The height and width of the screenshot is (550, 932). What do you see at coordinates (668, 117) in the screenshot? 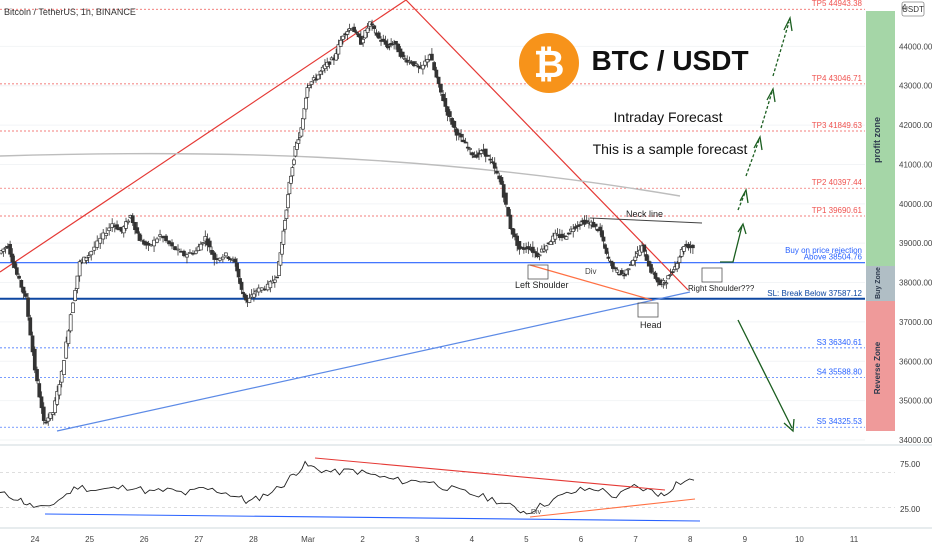
I see `subheading-intraday: Intraday Forecast` at bounding box center [668, 117].